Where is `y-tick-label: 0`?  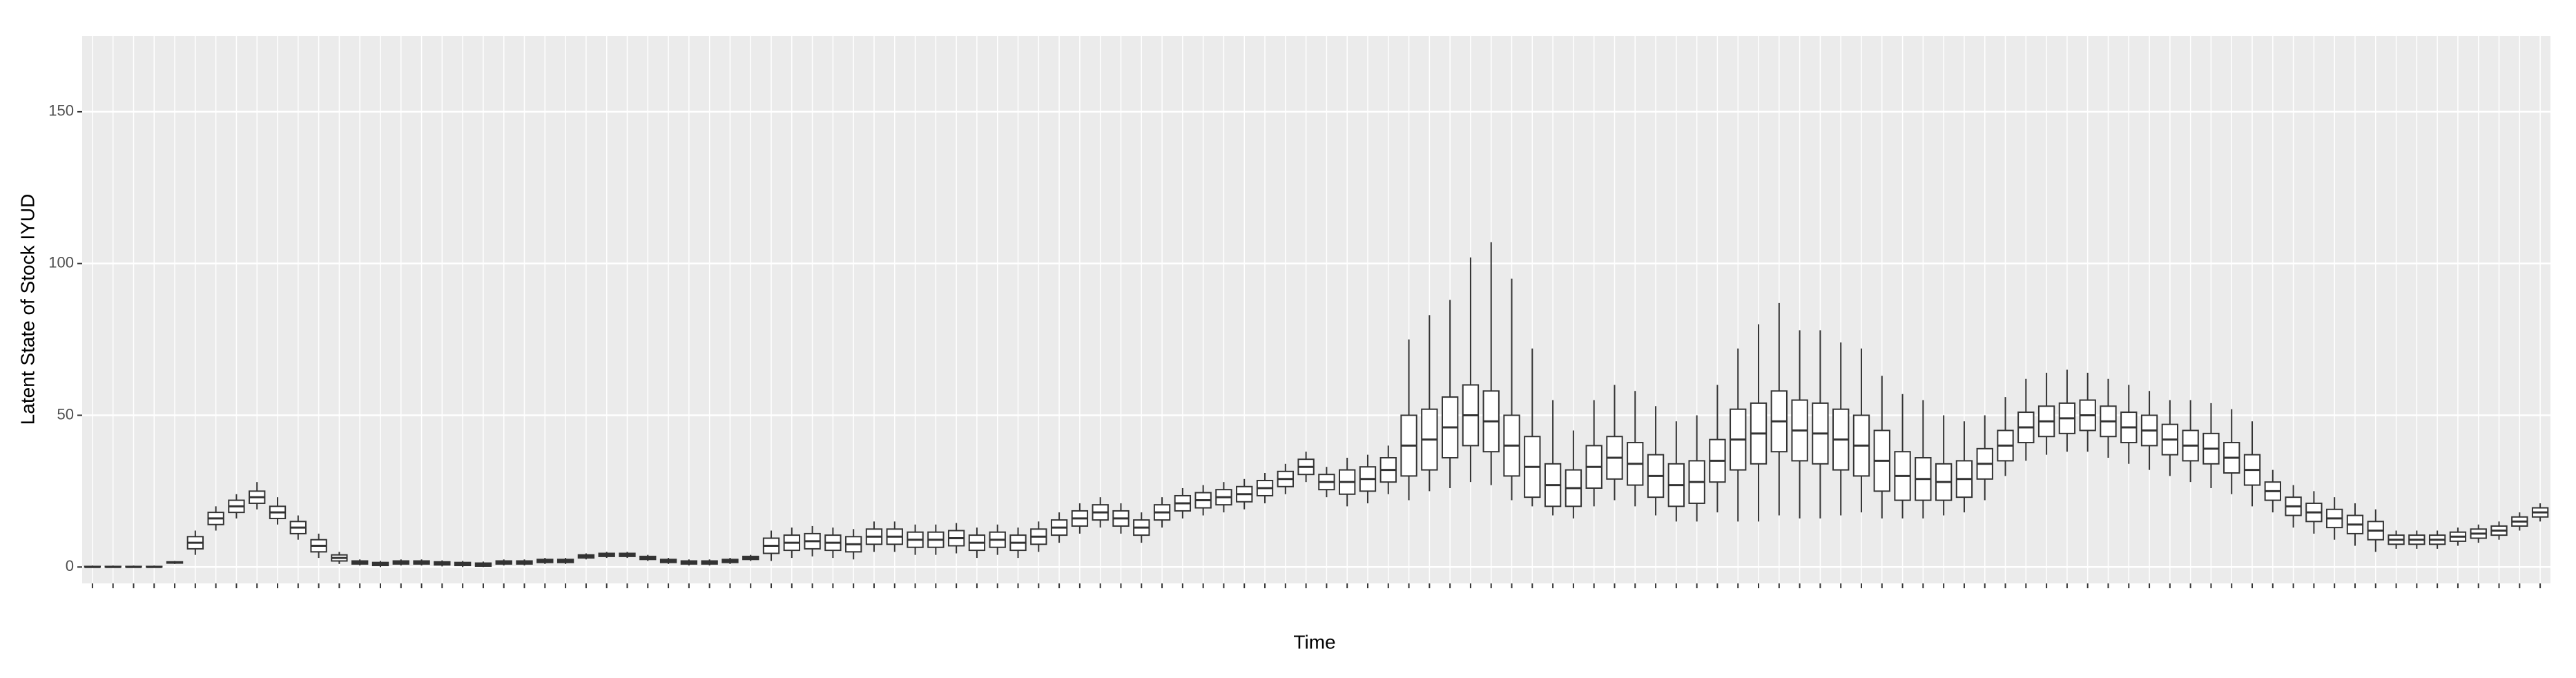 y-tick-label: 0 is located at coordinates (70, 565).